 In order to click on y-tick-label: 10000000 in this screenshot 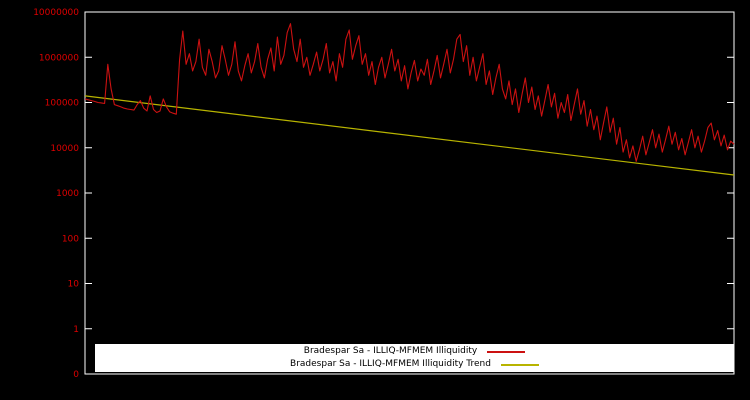, I will do `click(56, 13)`.